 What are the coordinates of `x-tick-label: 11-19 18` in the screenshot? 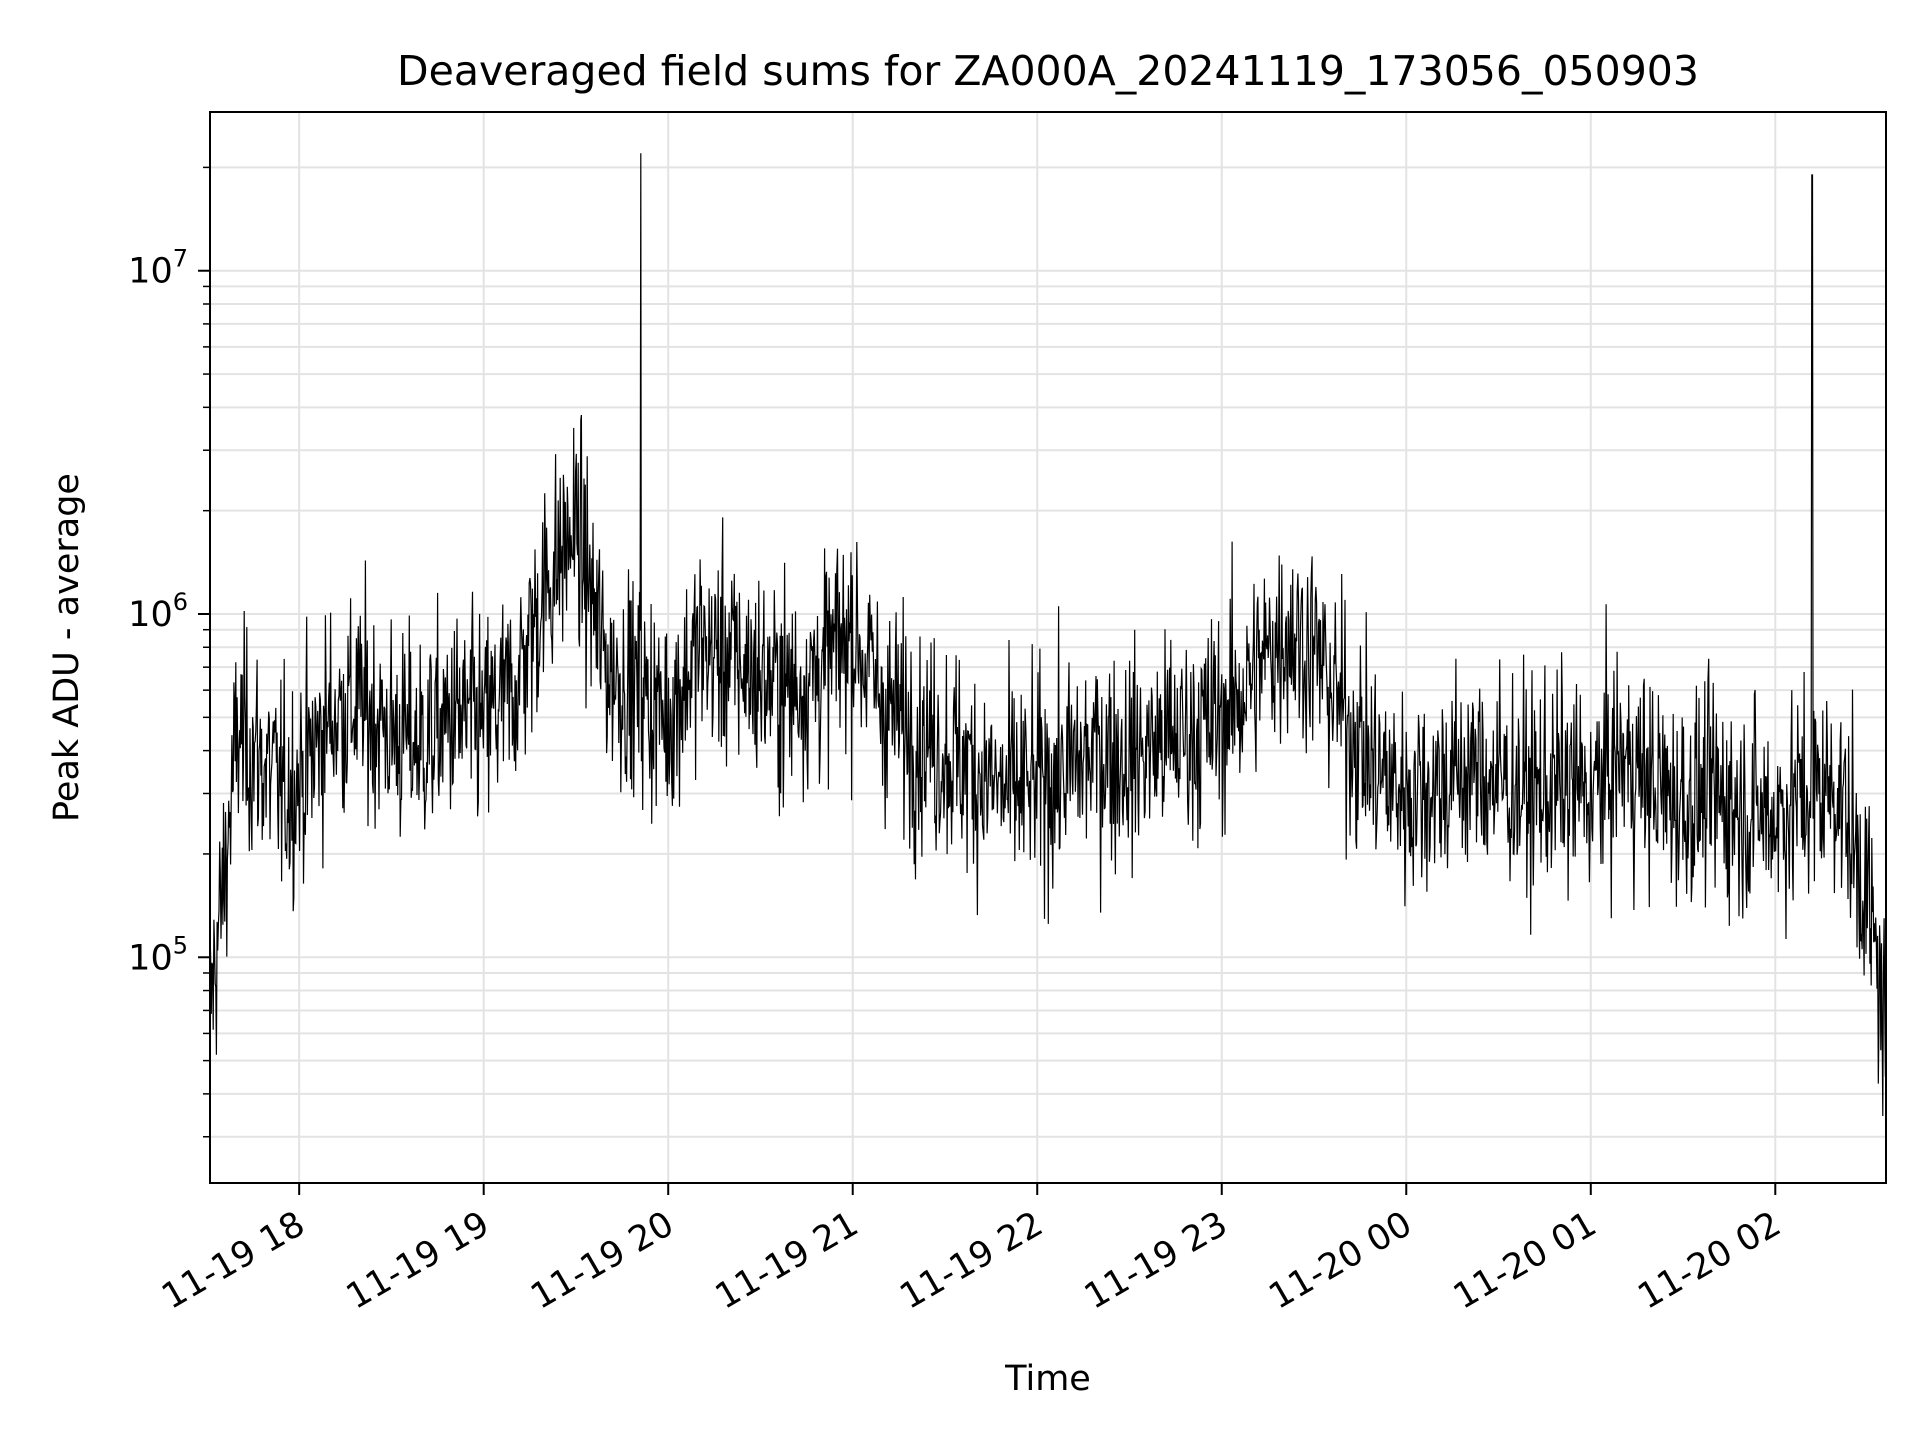 It's located at (233, 1260).